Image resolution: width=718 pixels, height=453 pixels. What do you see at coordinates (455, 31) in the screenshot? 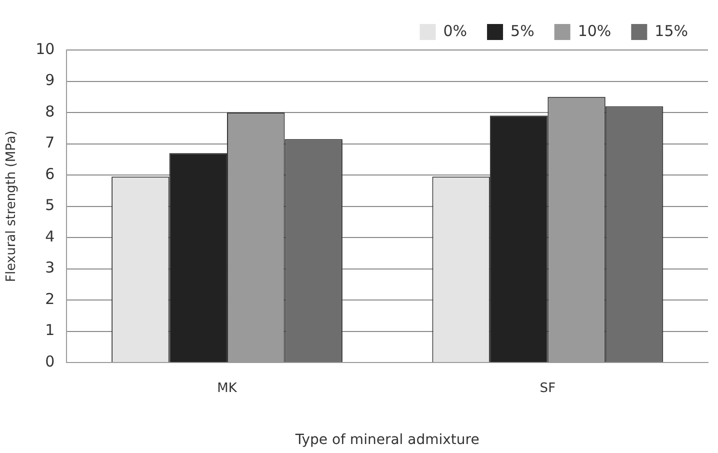
I see `legend-label: 0%` at bounding box center [455, 31].